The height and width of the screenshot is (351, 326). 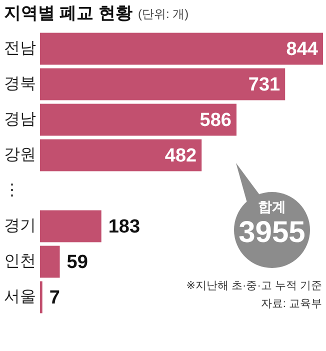 What do you see at coordinates (20, 48) in the screenshot?
I see `y-tick-label: 전남` at bounding box center [20, 48].